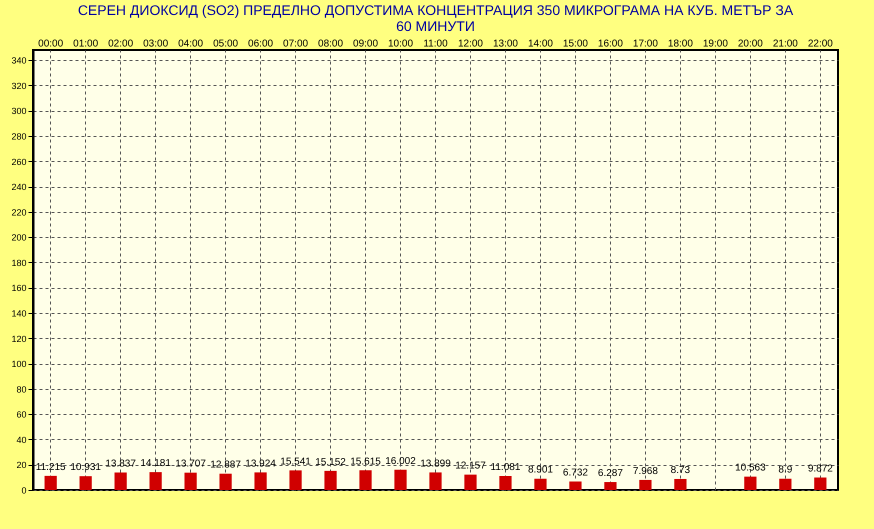  Describe the element at coordinates (190, 464) in the screenshot. I see `data-label: 13.707` at that location.